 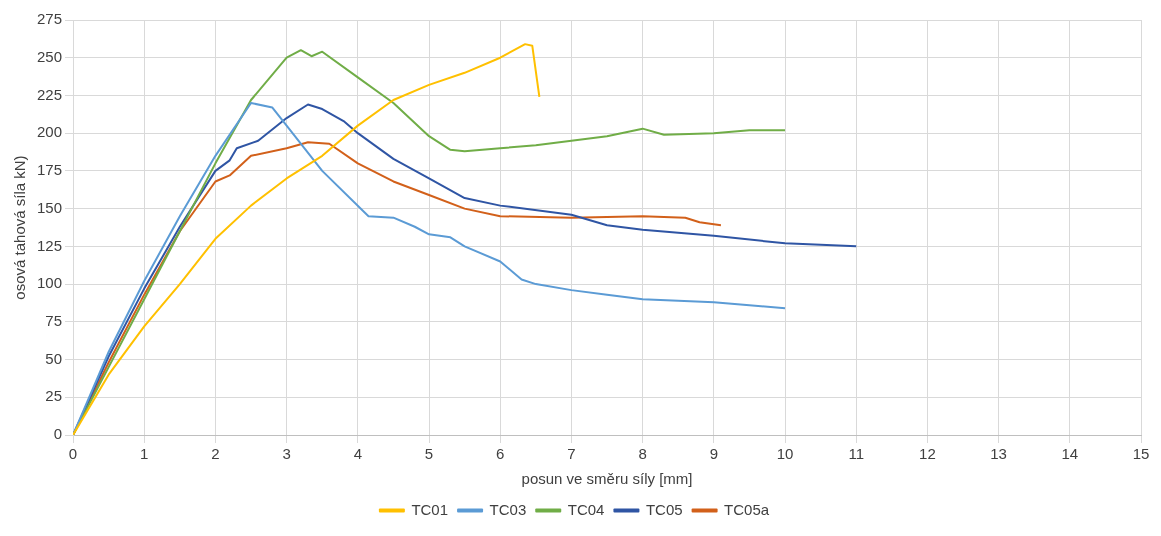 What do you see at coordinates (54, 358) in the screenshot?
I see `y-tick-label: 50` at bounding box center [54, 358].